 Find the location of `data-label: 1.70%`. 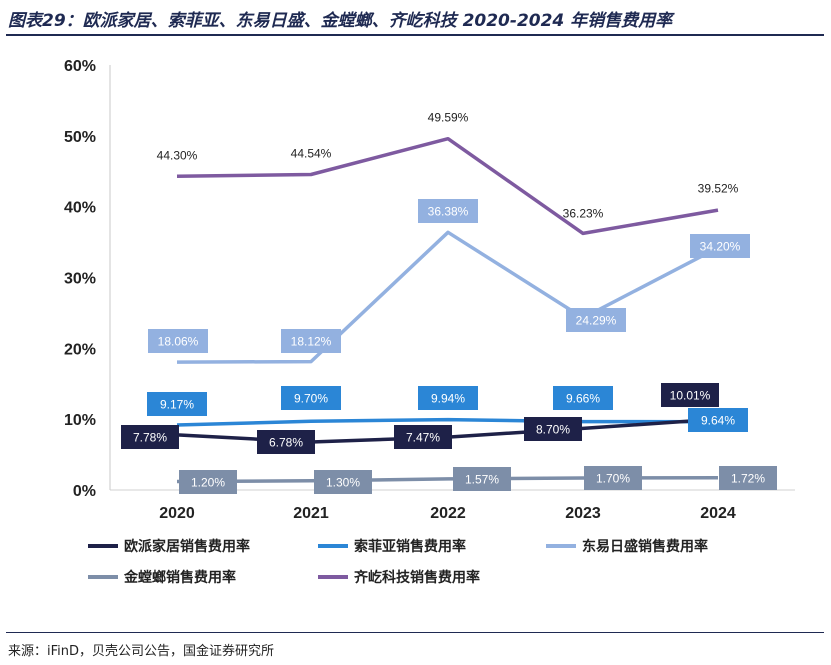

data-label: 1.70% is located at coordinates (613, 479).